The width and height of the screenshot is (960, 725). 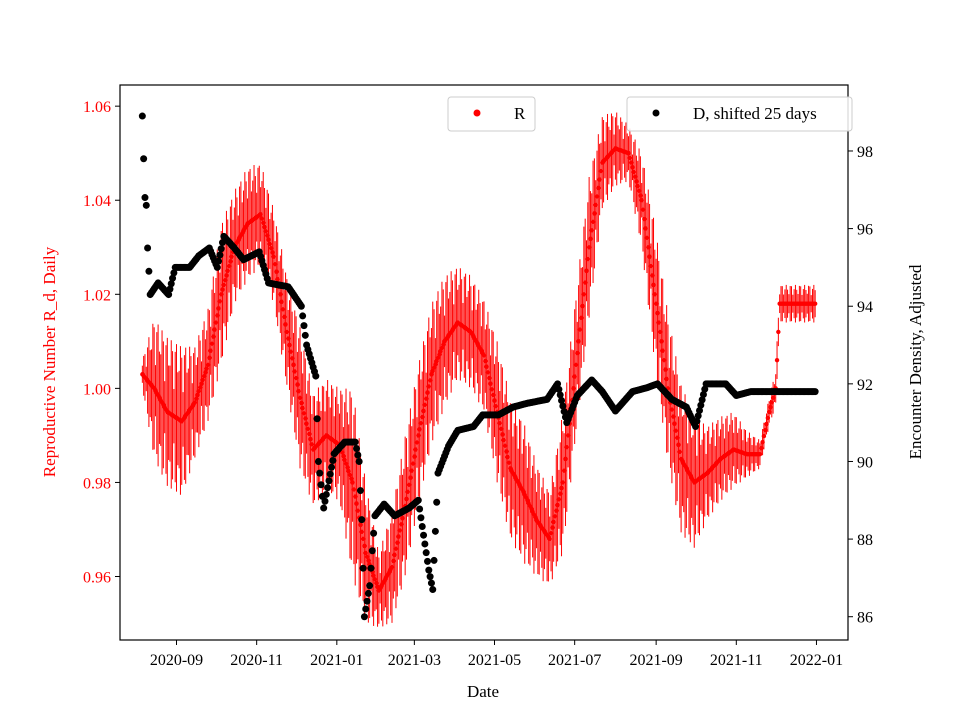 What do you see at coordinates (736, 660) in the screenshot?
I see `x-tick-label: 2021-11` at bounding box center [736, 660].